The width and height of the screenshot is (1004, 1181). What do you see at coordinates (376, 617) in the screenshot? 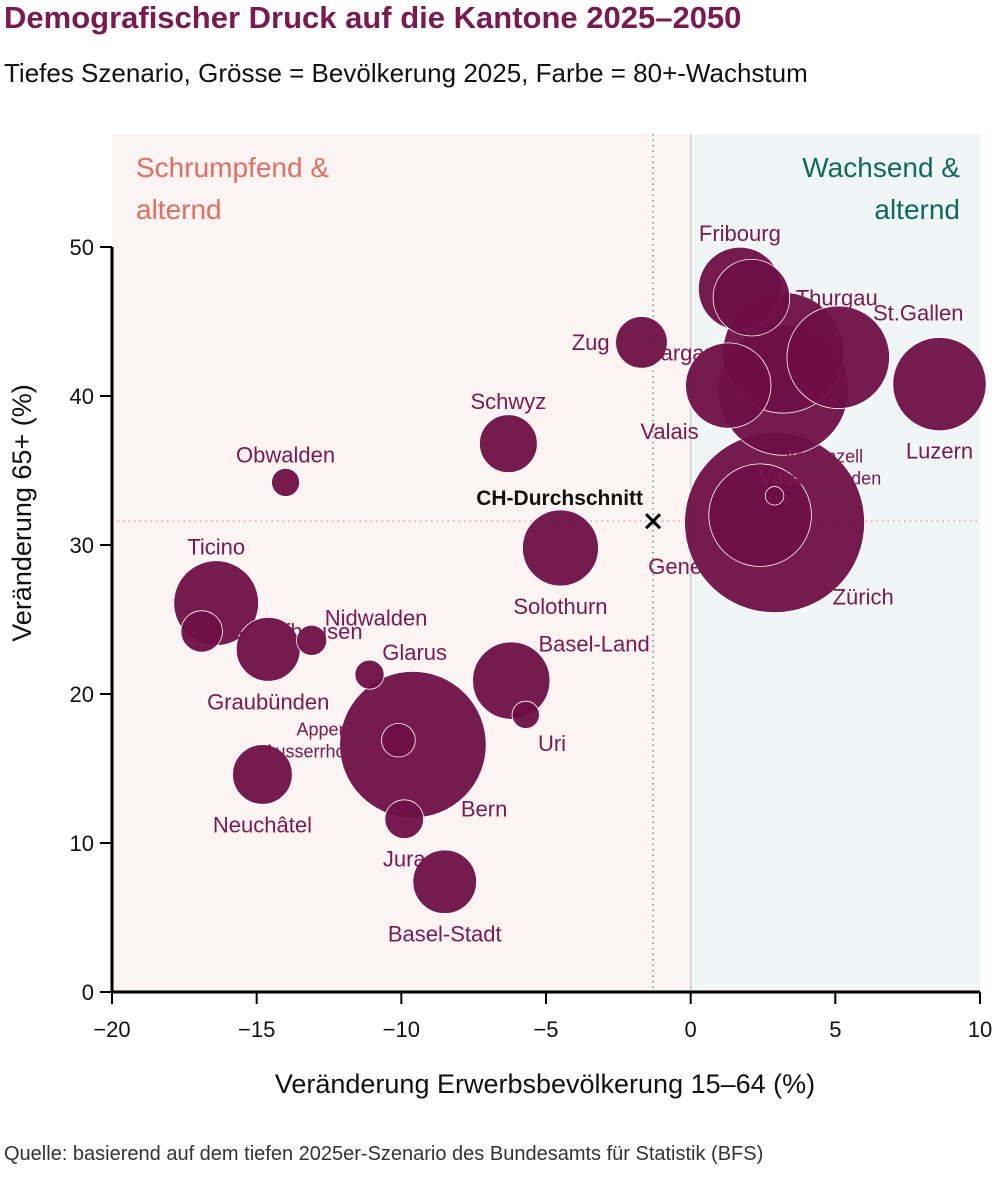
I see `bubble-label: Nidwalden` at bounding box center [376, 617].